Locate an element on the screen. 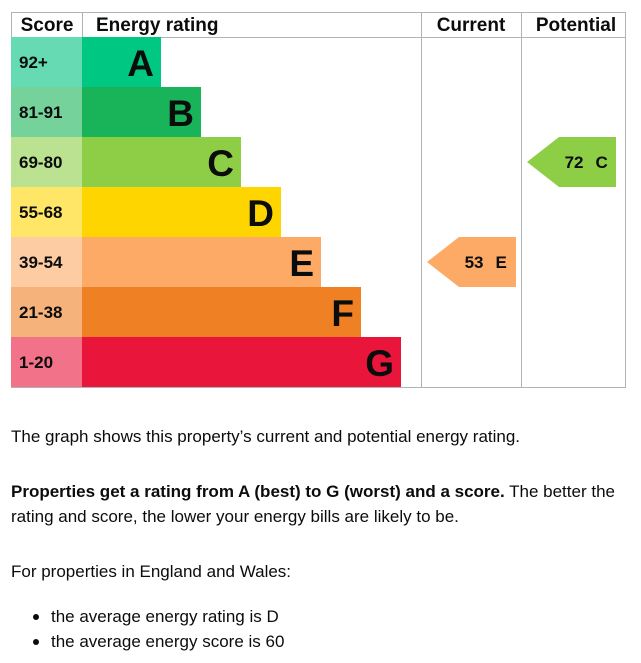 The width and height of the screenshot is (641, 663). header-potential: Potential is located at coordinates (576, 25).